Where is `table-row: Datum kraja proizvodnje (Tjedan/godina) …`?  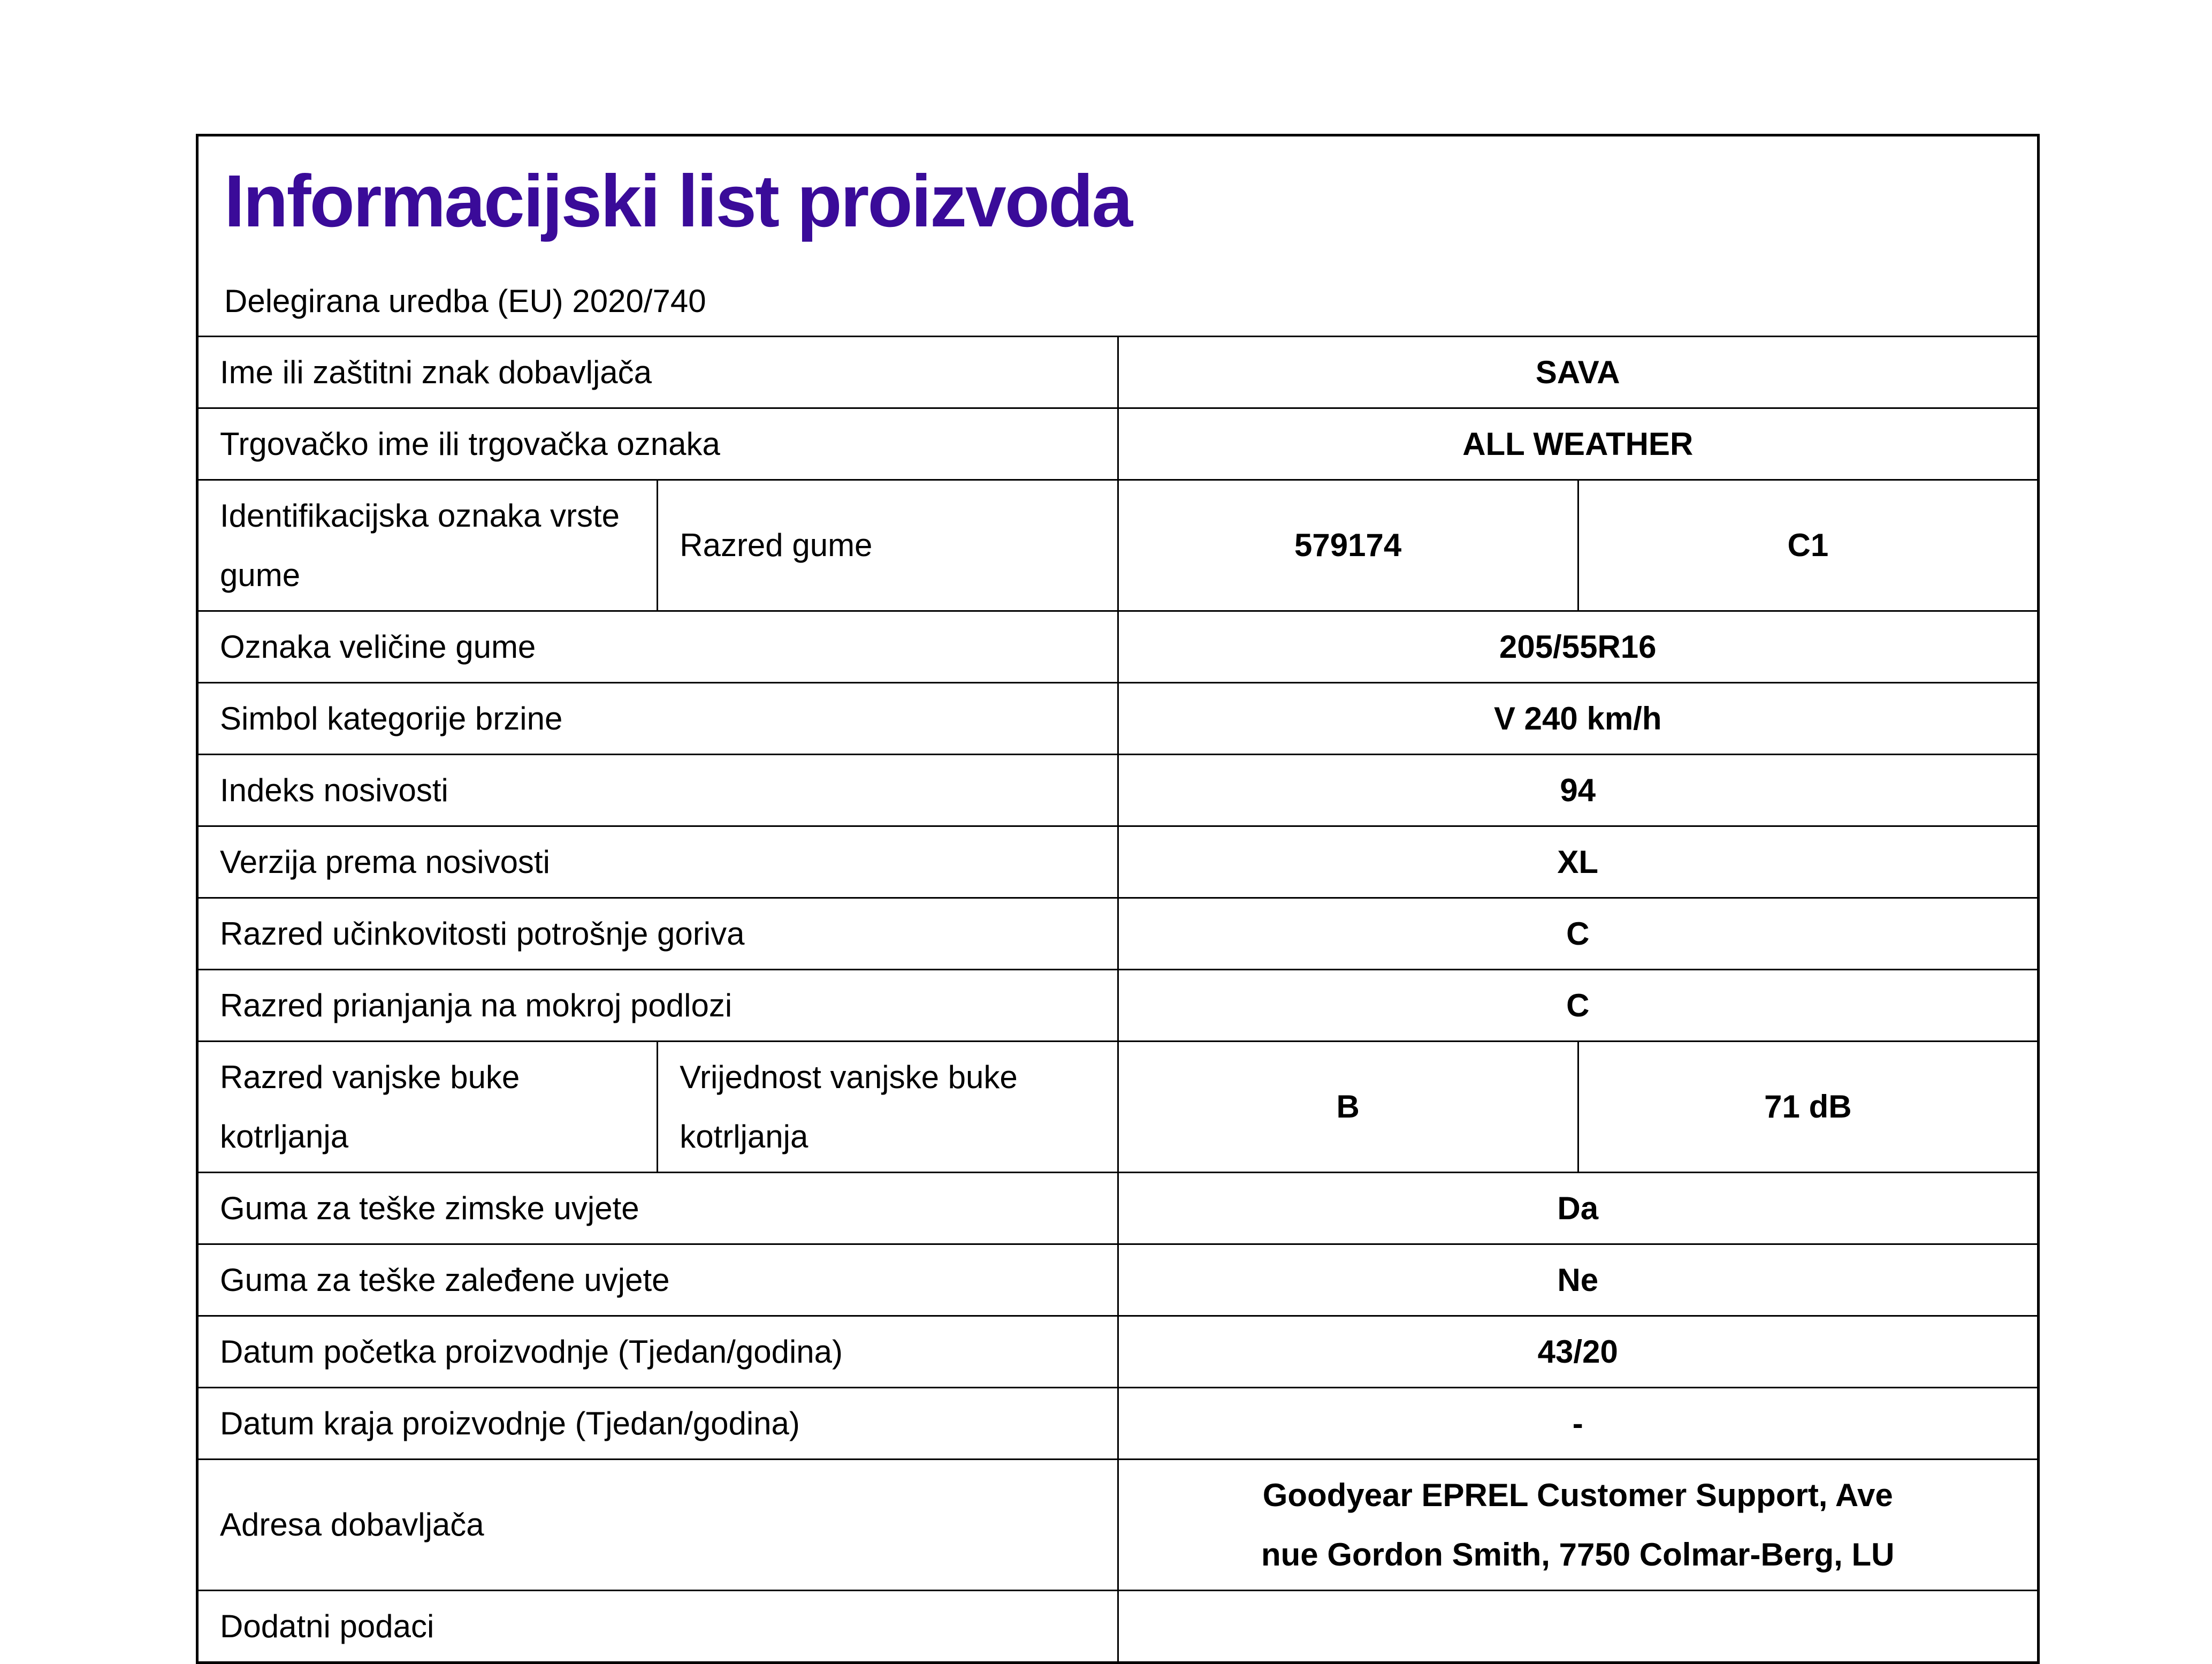
table-row: Datum kraja proizvodnje (Tjedan/godina) … is located at coordinates (1117, 1423).